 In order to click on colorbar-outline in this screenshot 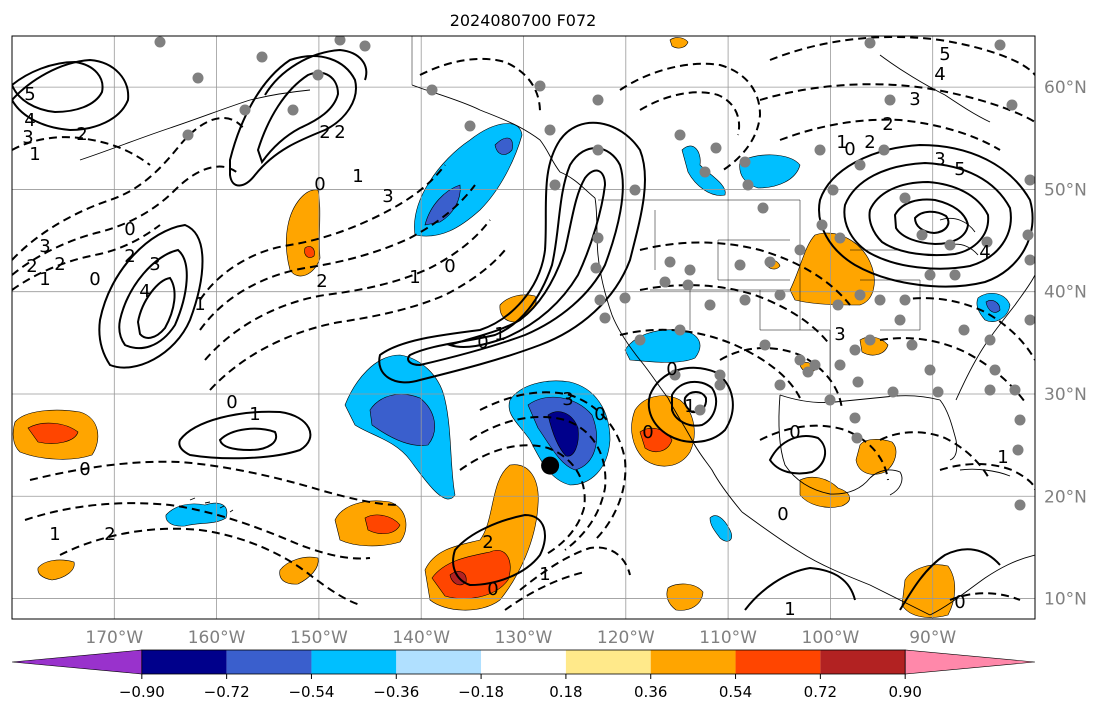, I will do `click(523, 662)`.